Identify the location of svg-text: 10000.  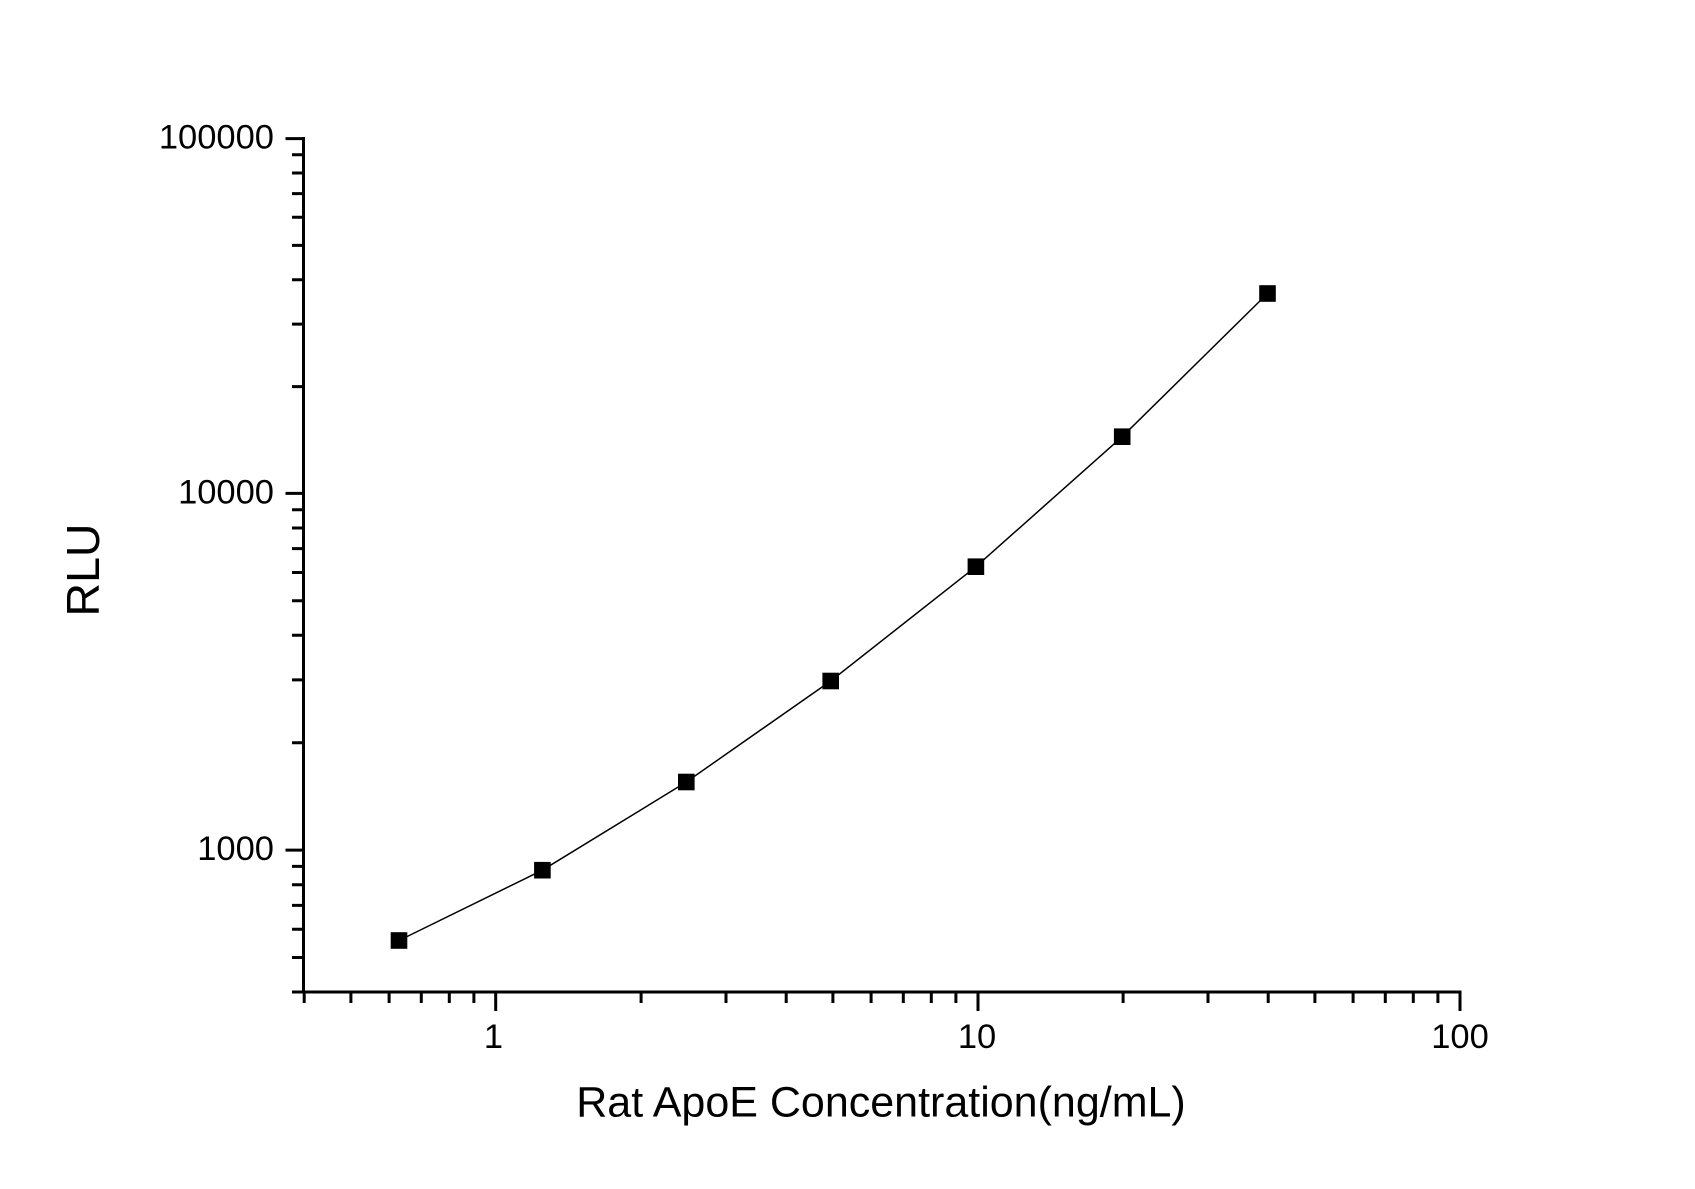
(226, 492).